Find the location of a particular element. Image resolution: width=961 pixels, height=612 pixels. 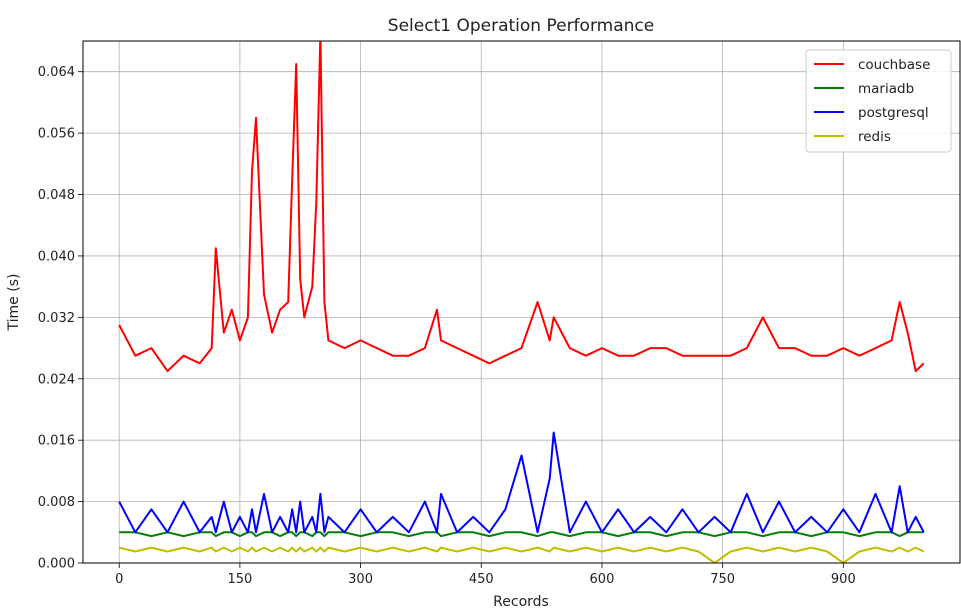

legend: couchbase mariadb postgresql redis is located at coordinates (878, 101).